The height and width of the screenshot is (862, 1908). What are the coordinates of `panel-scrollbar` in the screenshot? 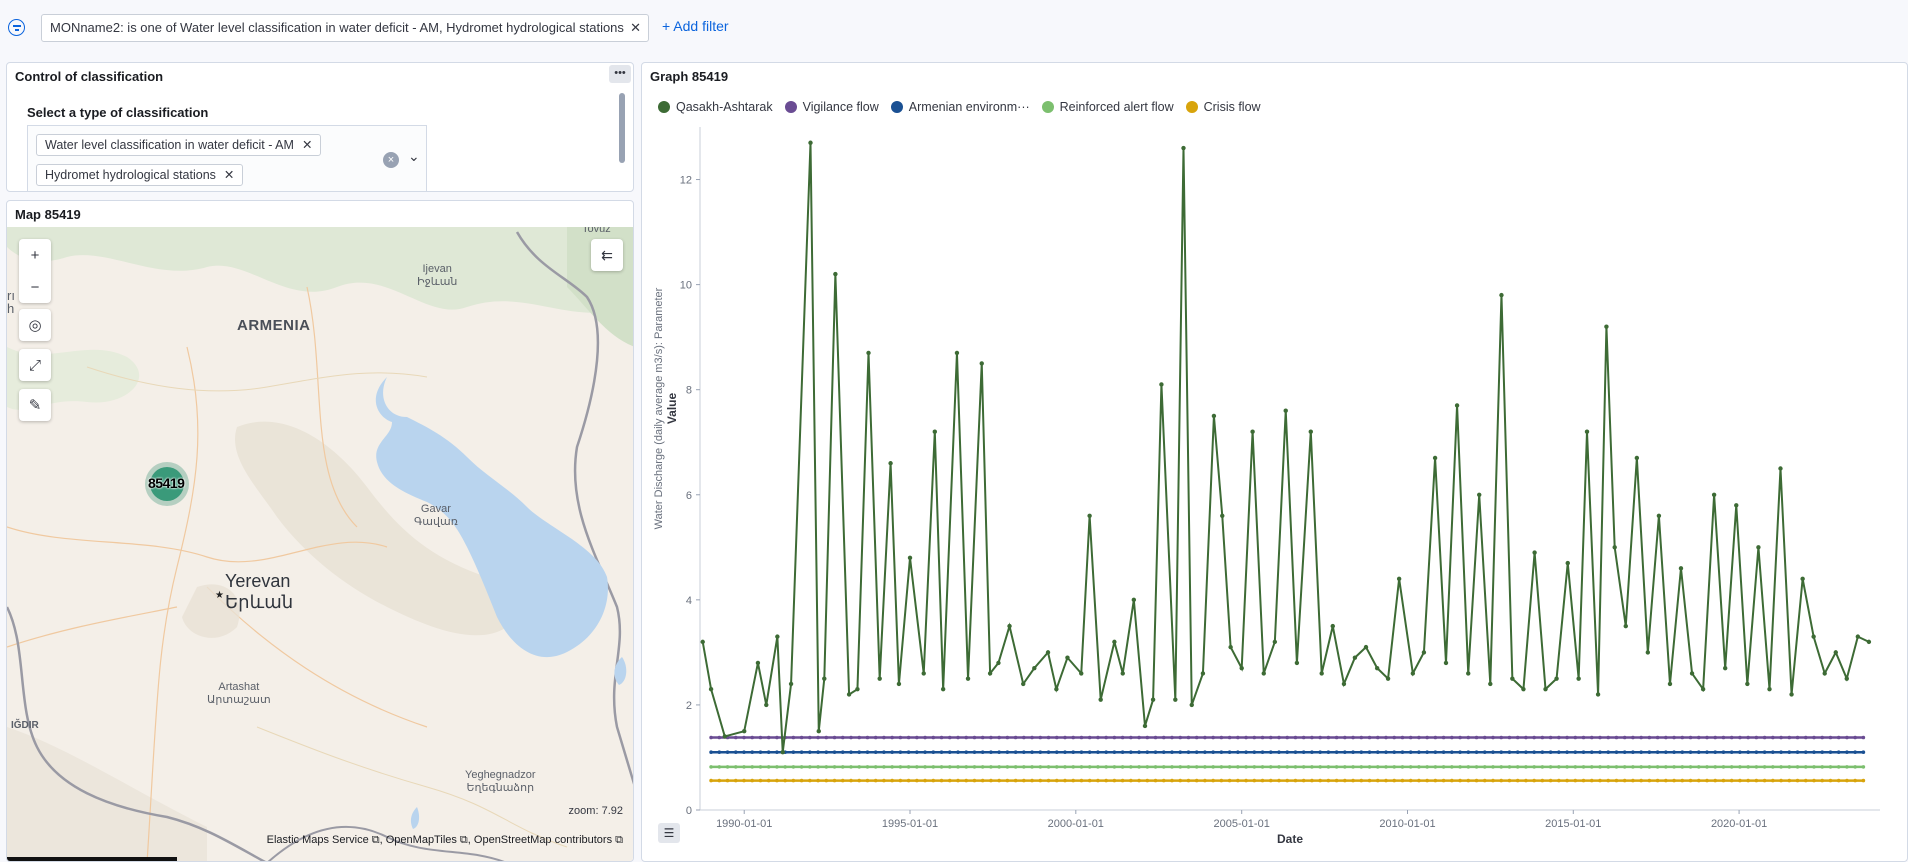 It's located at (622, 128).